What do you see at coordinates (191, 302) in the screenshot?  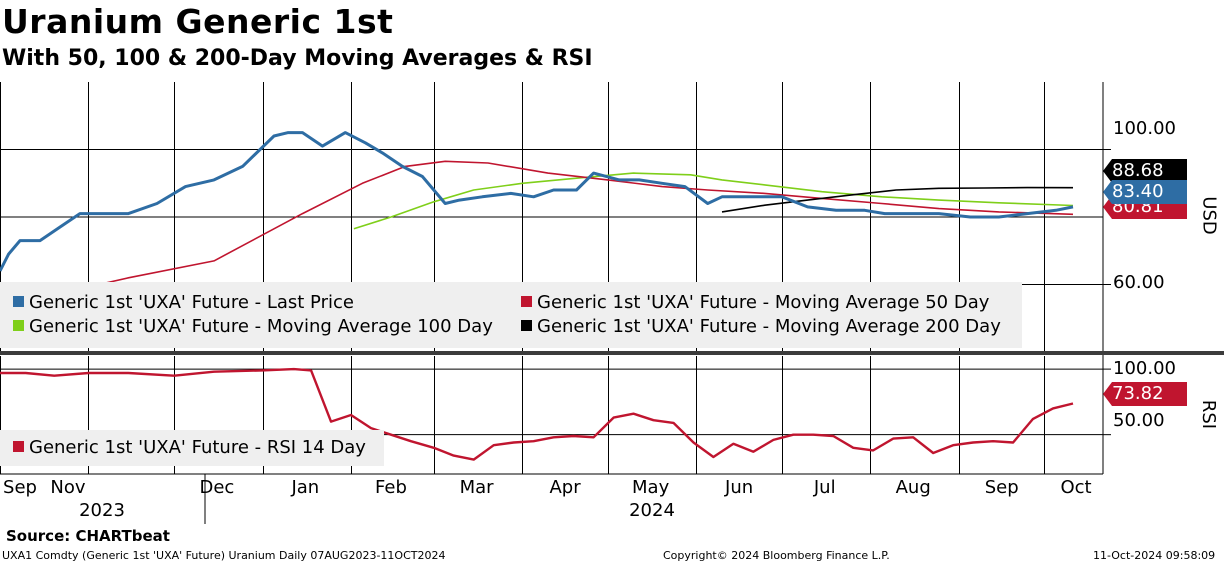 I see `legend-label: Generic 1st 'UXA' Future - Last Price` at bounding box center [191, 302].